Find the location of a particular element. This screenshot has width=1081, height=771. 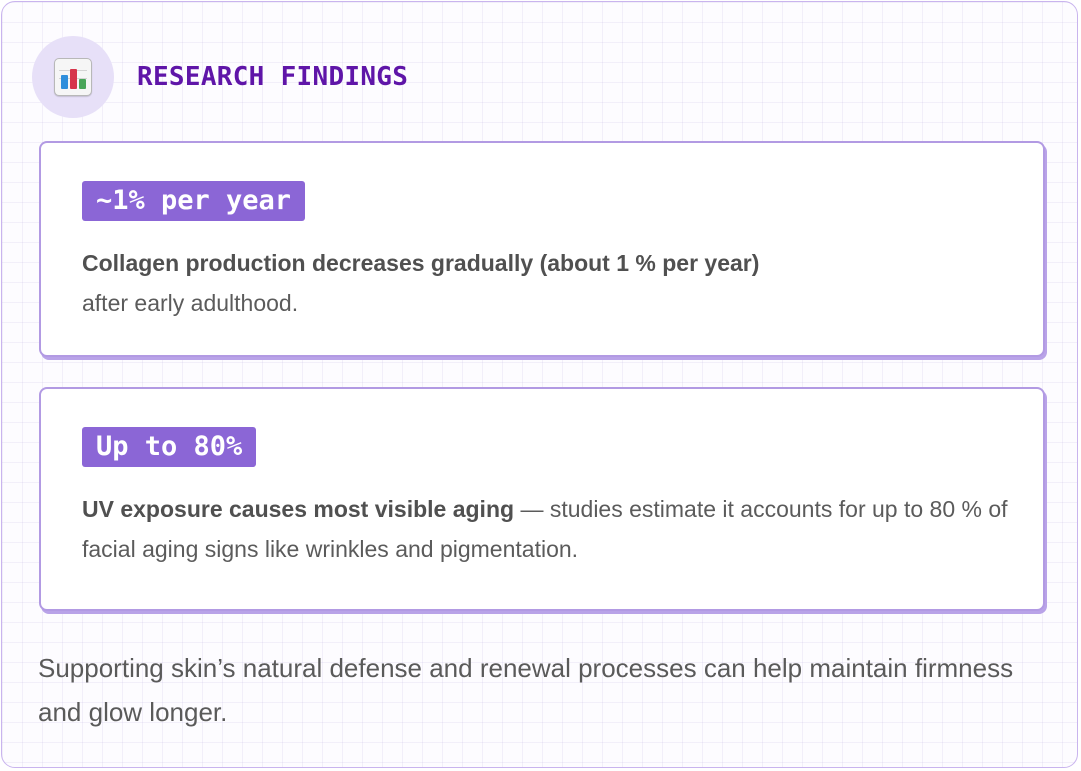

bar-chart-icon is located at coordinates (73, 77).